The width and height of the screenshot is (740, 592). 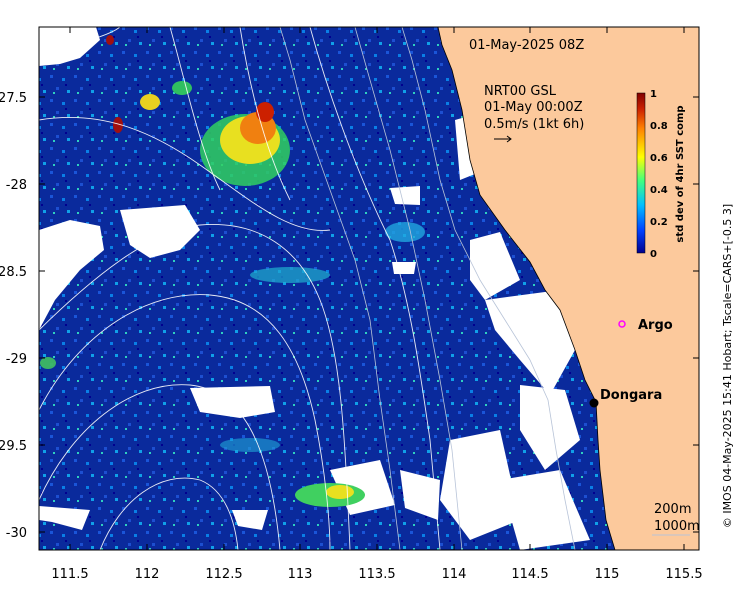 What do you see at coordinates (376, 574) in the screenshot?
I see `lon-tick-label: 113.5` at bounding box center [376, 574].